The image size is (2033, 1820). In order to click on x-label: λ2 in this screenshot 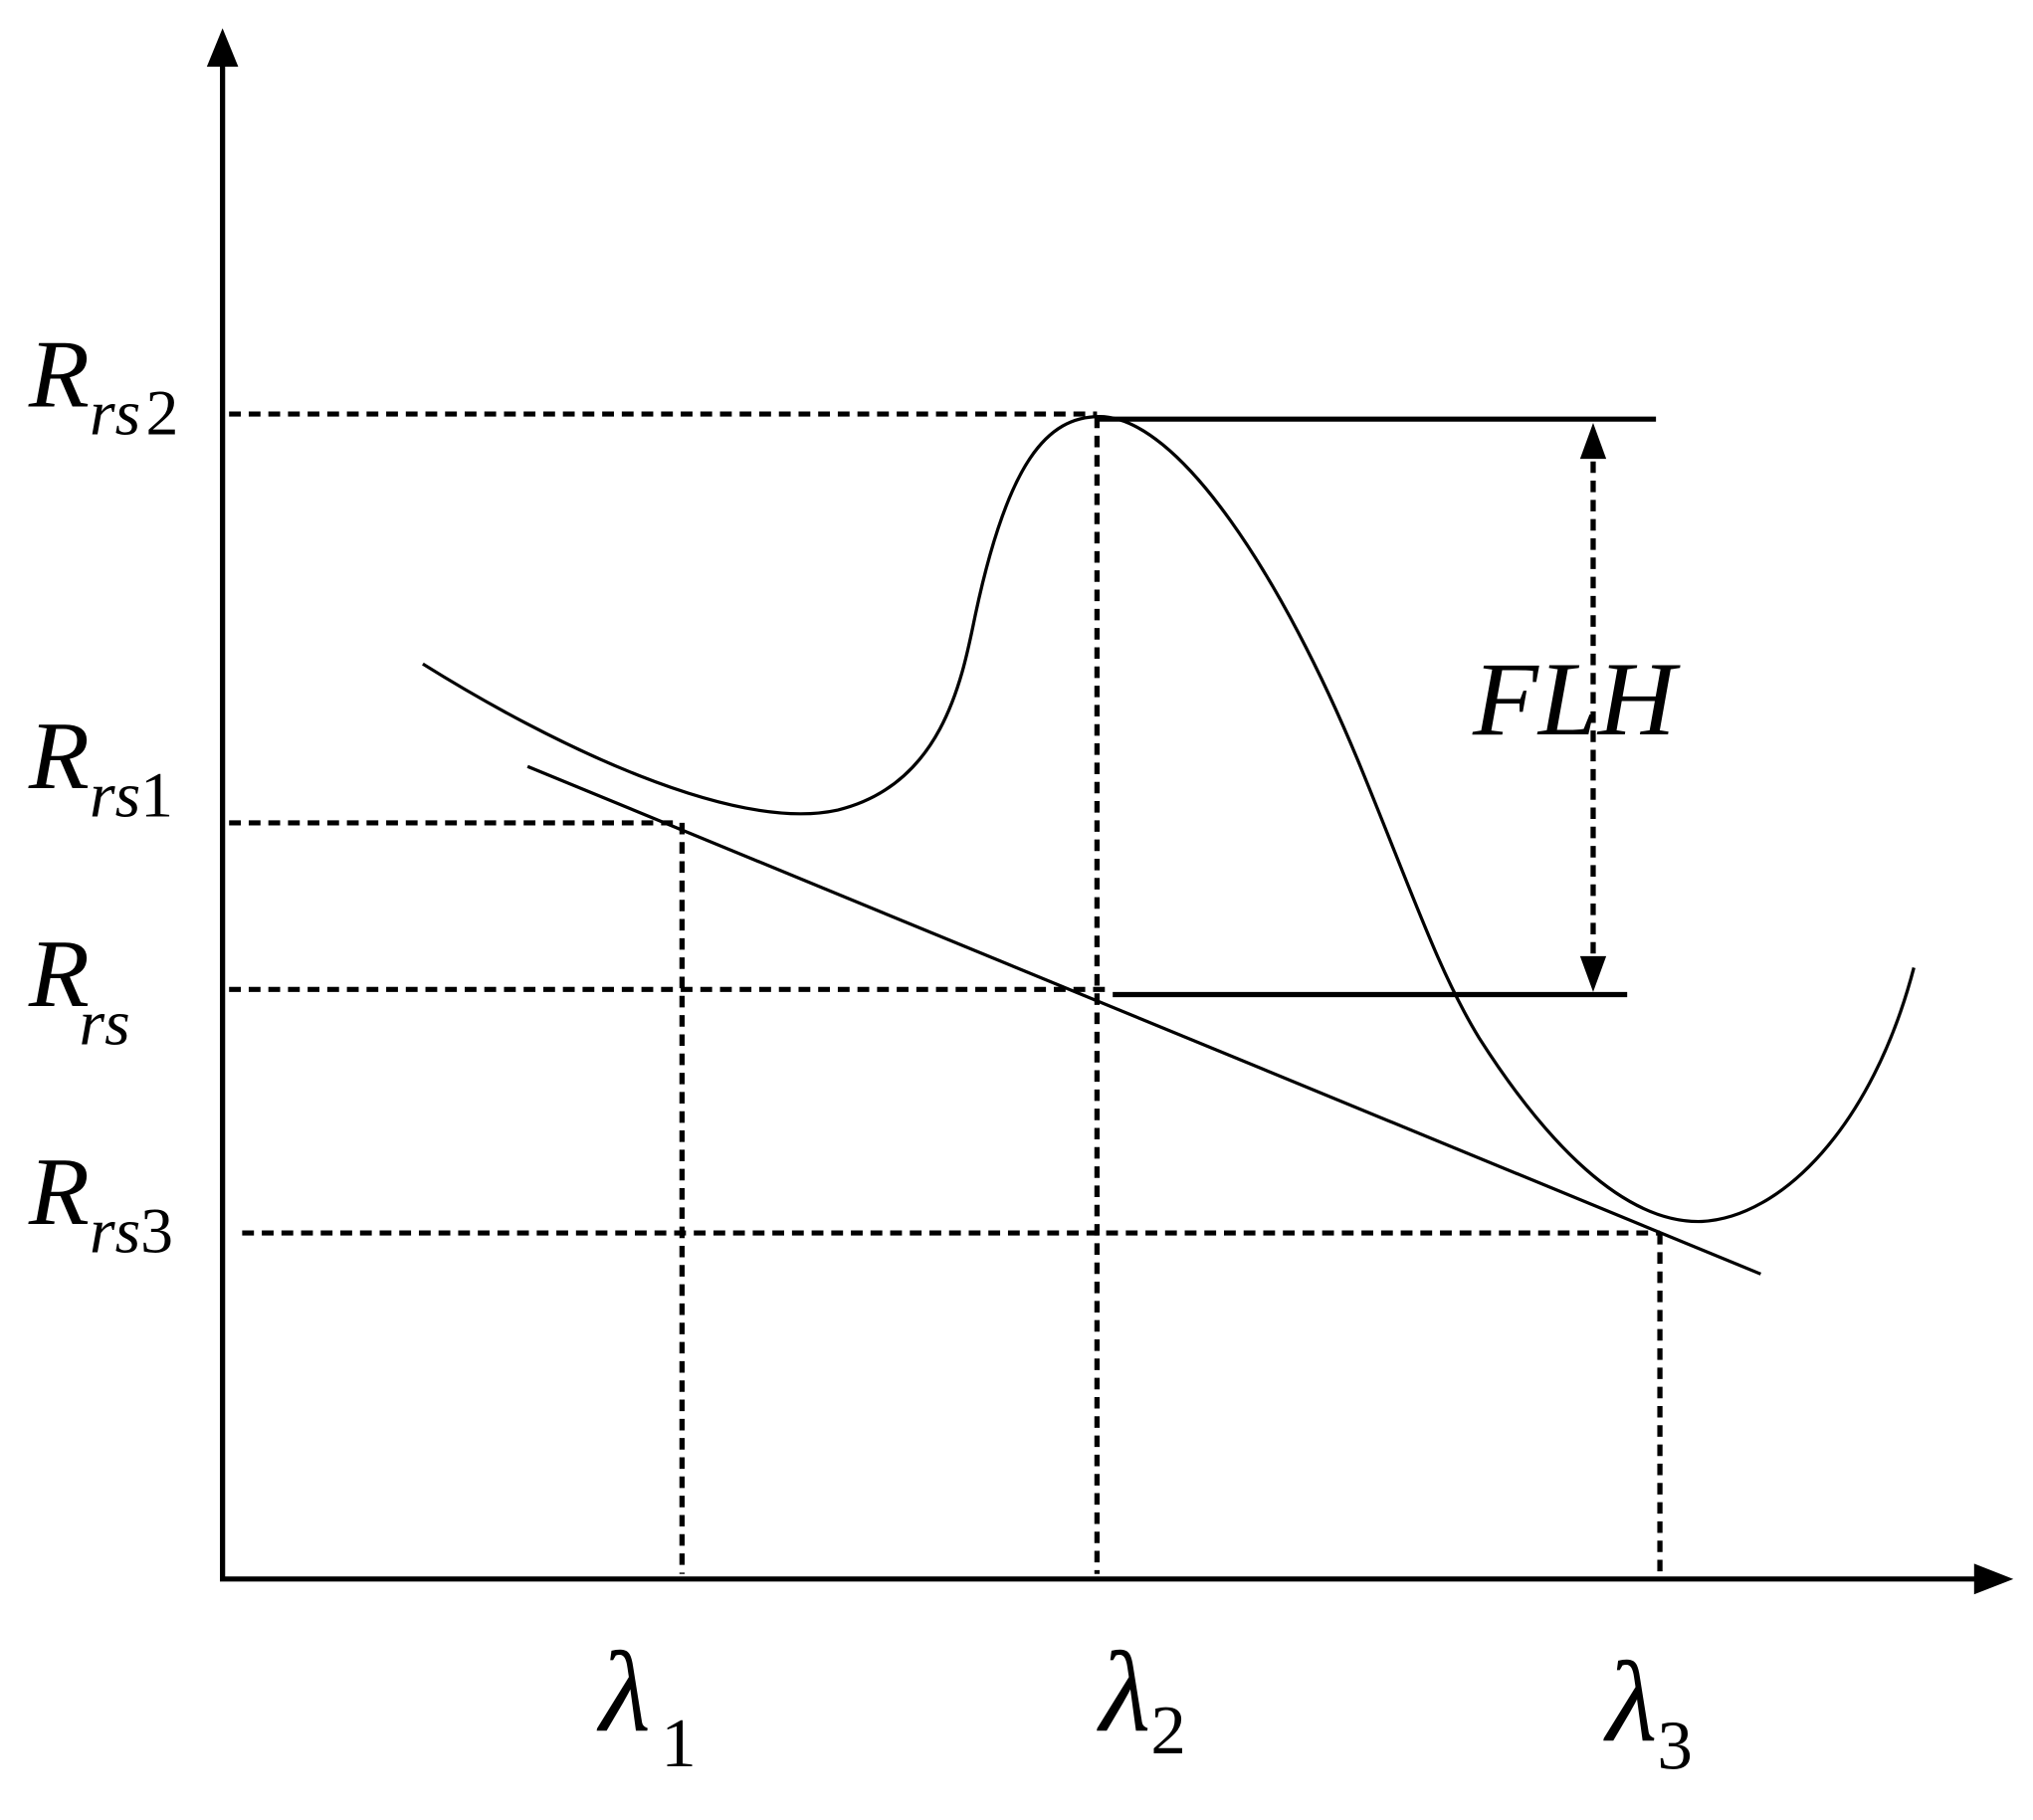, I will do `click(1141, 1699)`.